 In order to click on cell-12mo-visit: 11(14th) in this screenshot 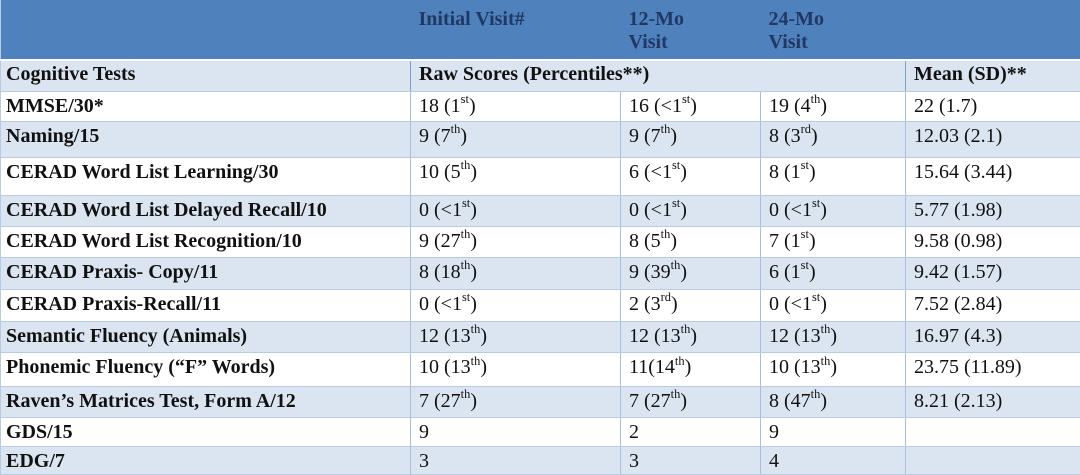, I will do `click(690, 369)`.